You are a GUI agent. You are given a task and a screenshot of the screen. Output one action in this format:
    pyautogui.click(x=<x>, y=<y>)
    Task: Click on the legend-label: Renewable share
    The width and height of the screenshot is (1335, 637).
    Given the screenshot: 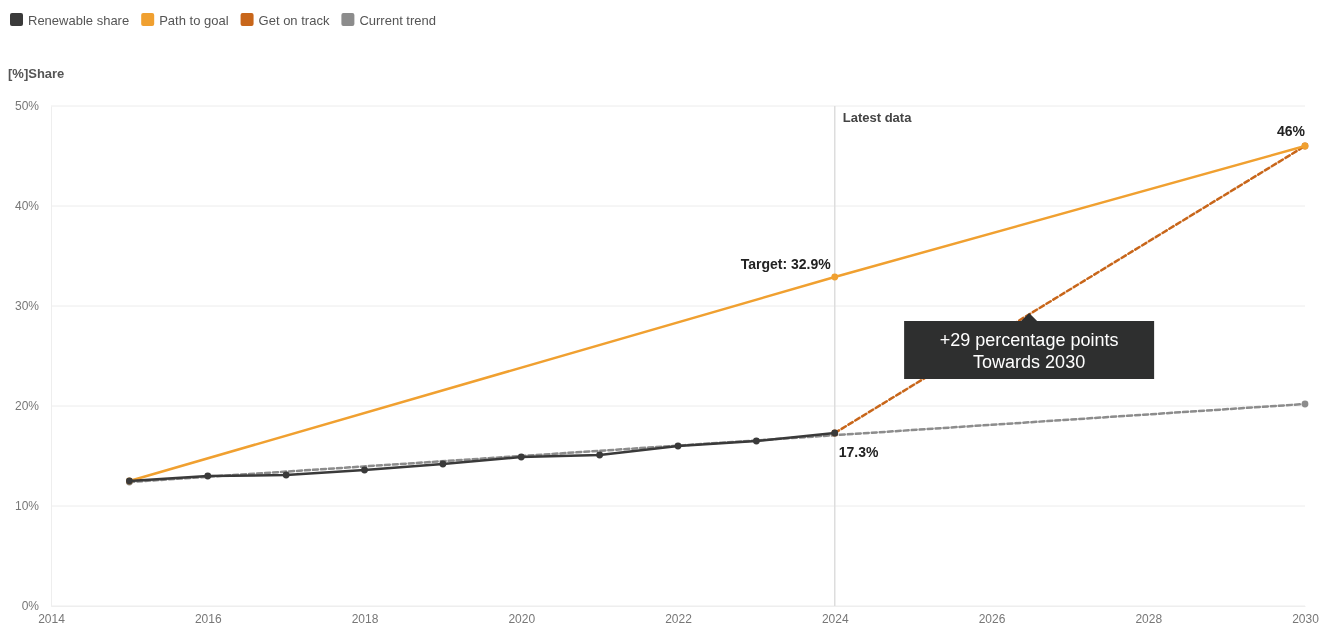 What is the action you would take?
    pyautogui.click(x=79, y=20)
    